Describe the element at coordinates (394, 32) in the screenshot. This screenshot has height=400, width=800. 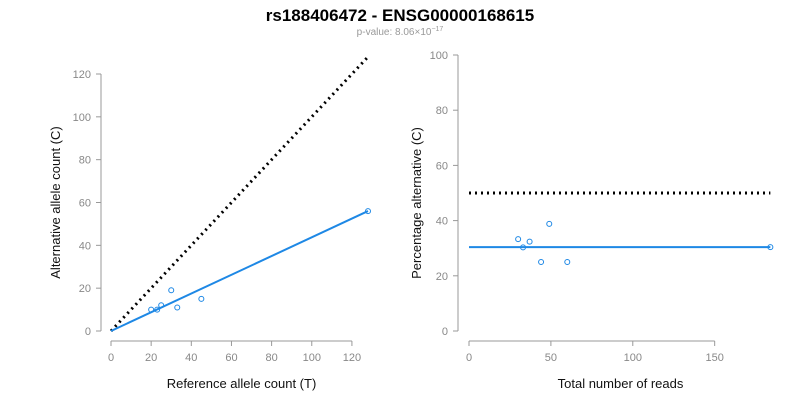
I see `p-value-text: p-value: 8.06×10` at that location.